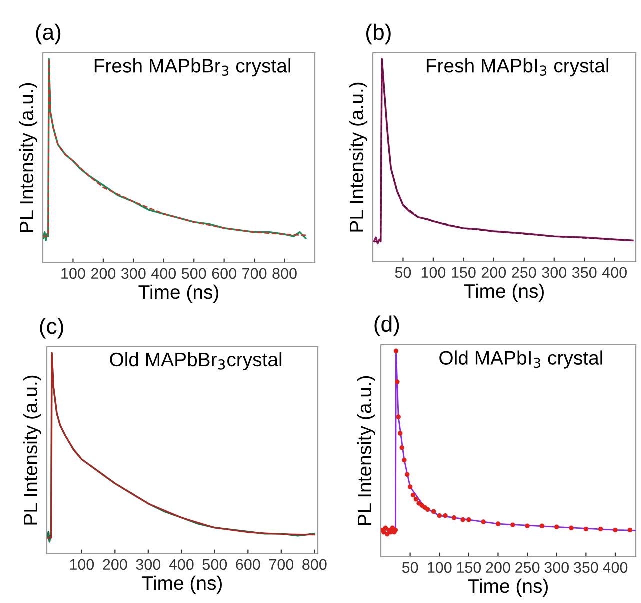 Image resolution: width=641 pixels, height=603 pixels. I want to click on chart-title: Old MAPbBr$_{3}$crystal, so click(196, 361).